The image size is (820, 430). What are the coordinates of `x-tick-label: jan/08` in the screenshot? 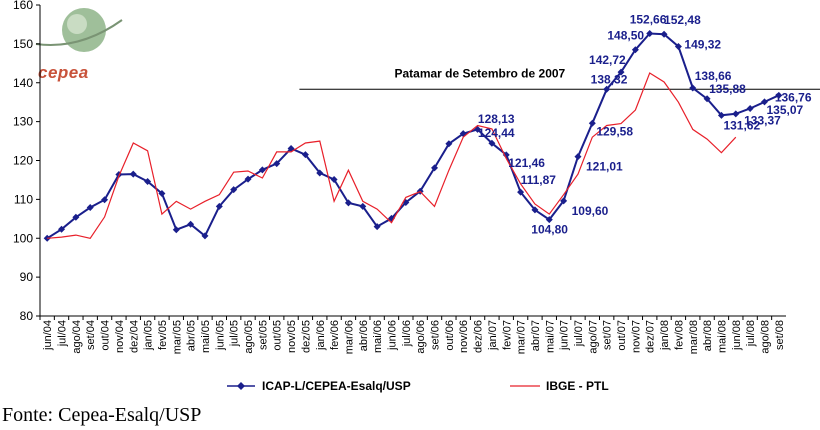 It's located at (665, 335).